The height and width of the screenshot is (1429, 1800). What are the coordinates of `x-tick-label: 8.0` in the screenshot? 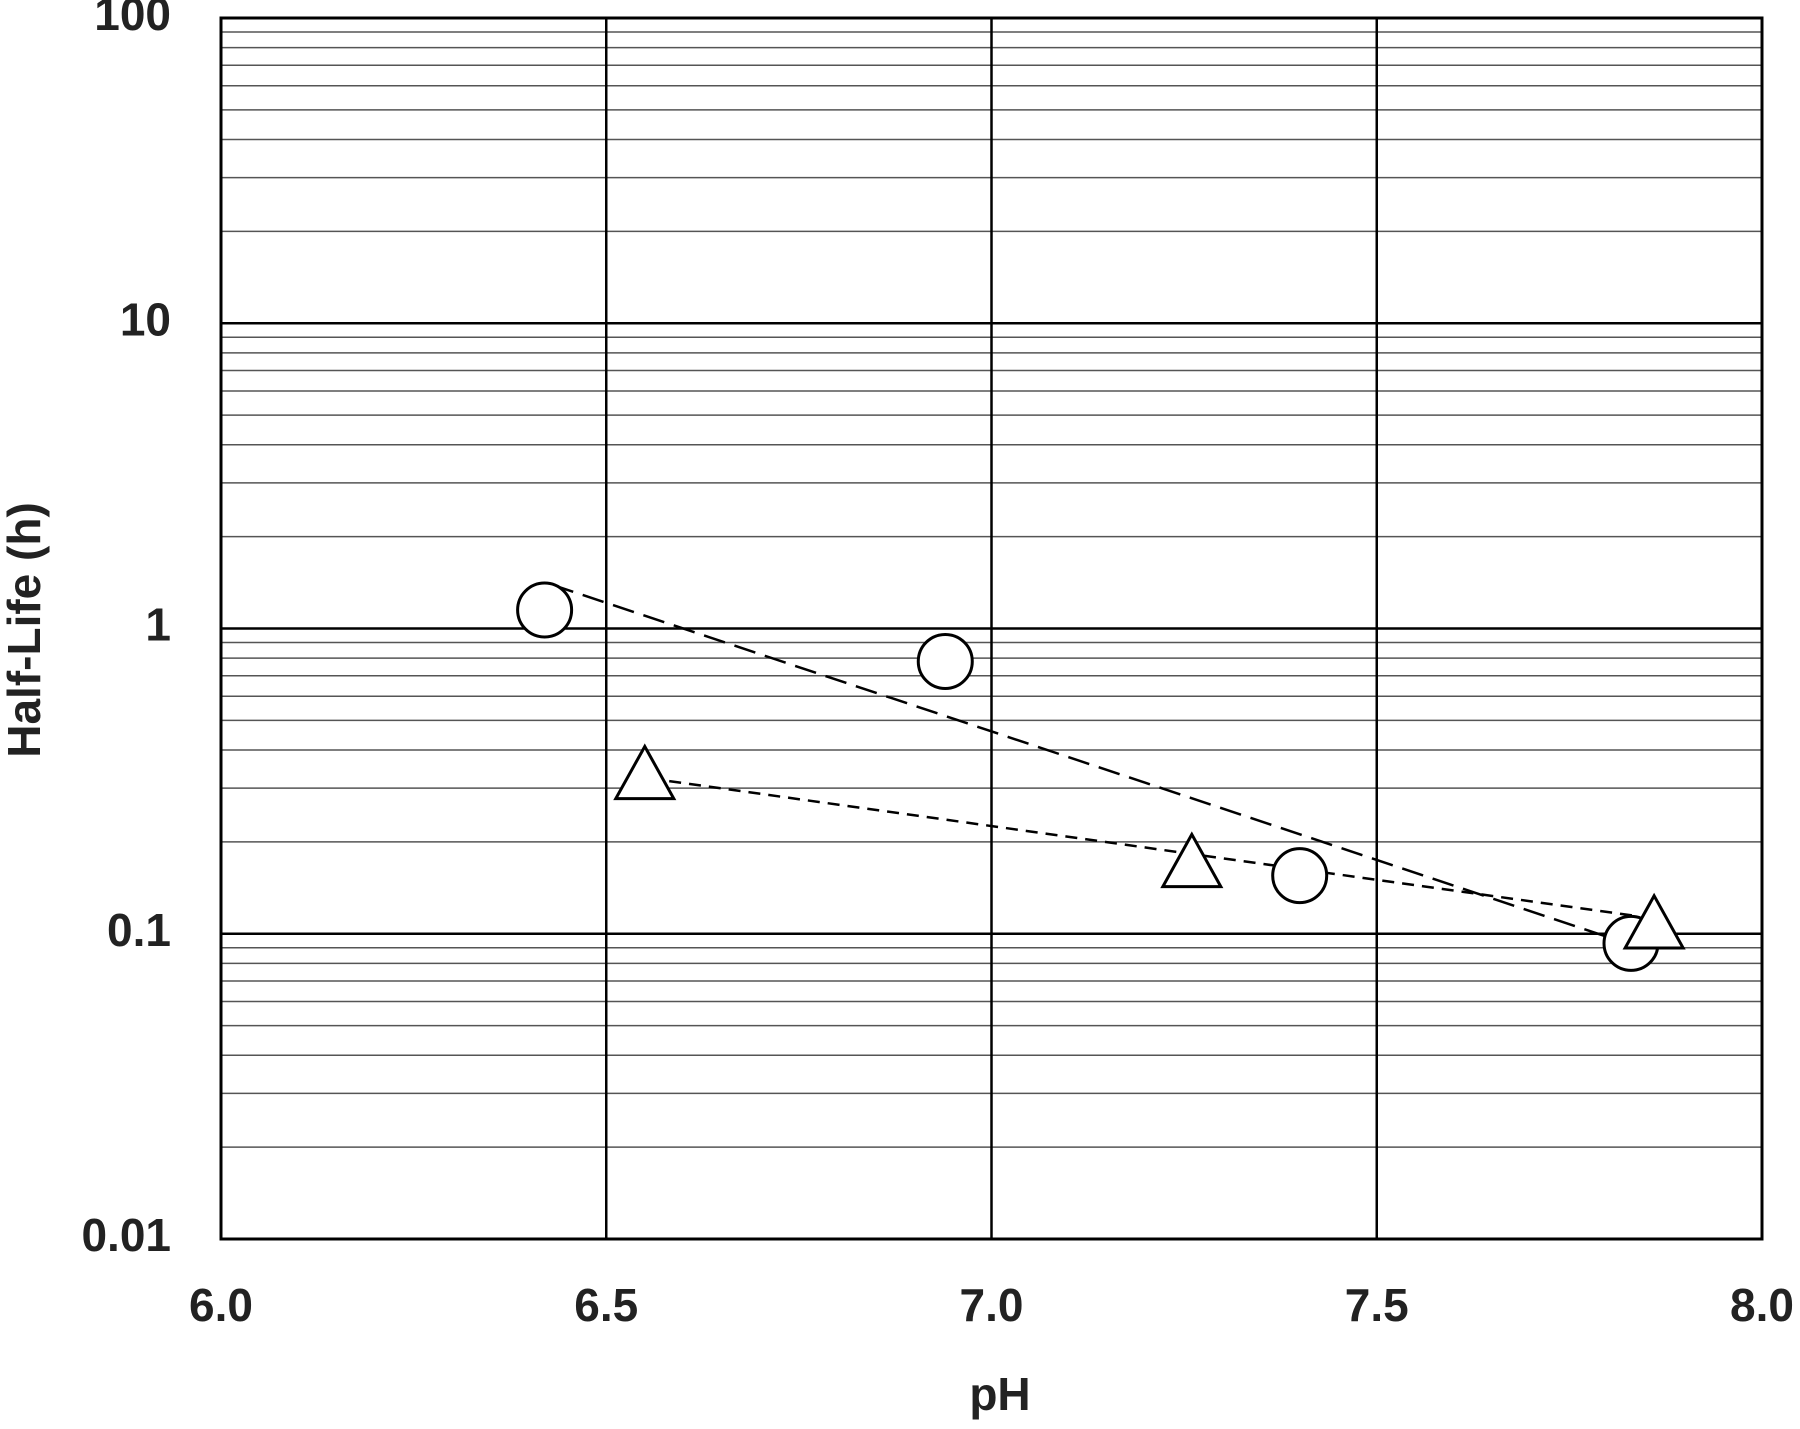 It's located at (1762, 1305).